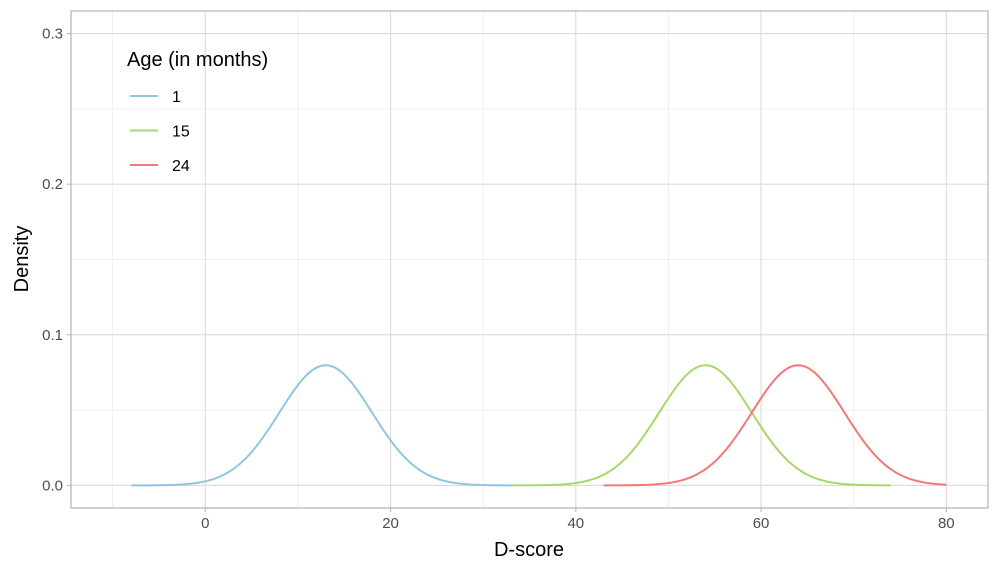 The height and width of the screenshot is (571, 1000). What do you see at coordinates (52, 34) in the screenshot?
I see `y-tick-label: 0.3` at bounding box center [52, 34].